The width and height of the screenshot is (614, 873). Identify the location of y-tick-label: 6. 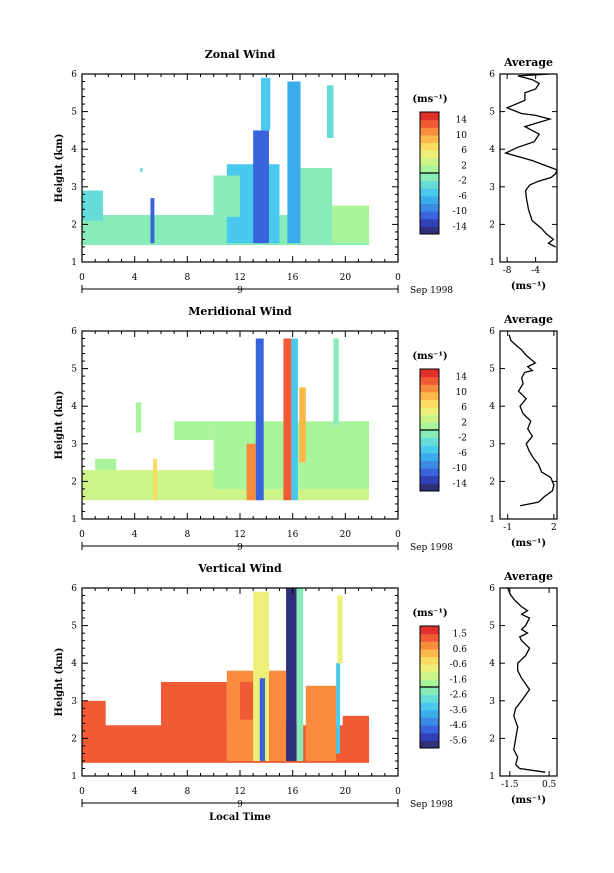
(74, 589).